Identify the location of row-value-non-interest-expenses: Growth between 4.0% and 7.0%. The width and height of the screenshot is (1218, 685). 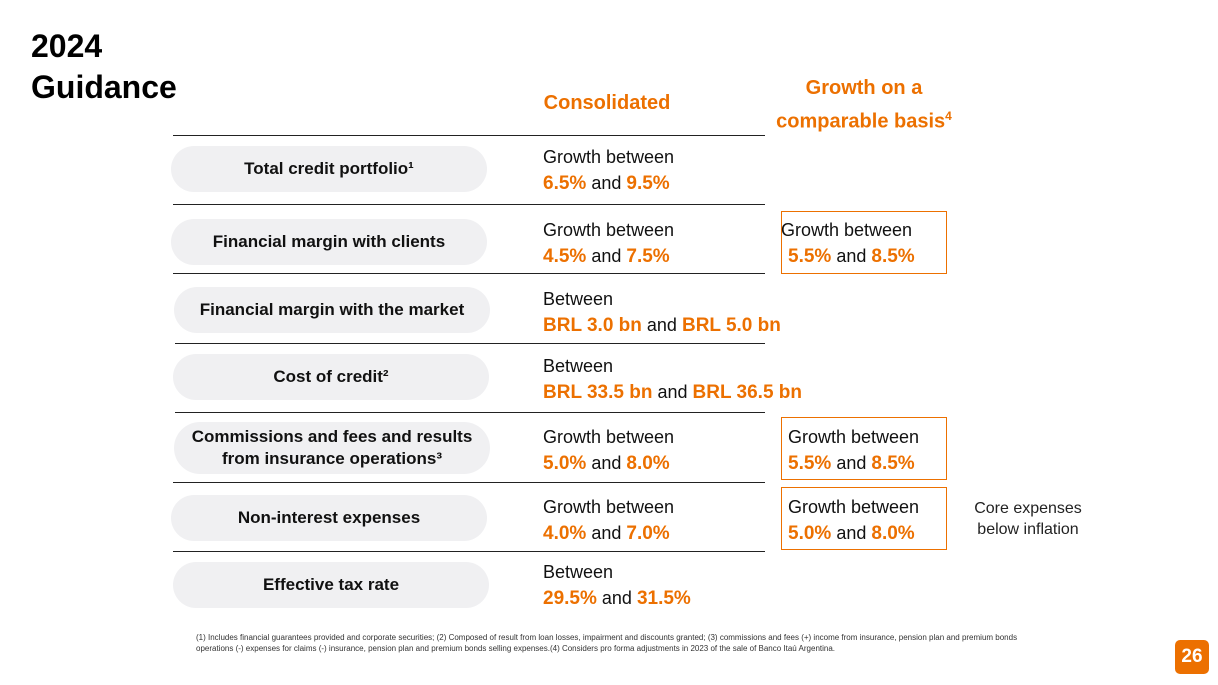
(608, 520).